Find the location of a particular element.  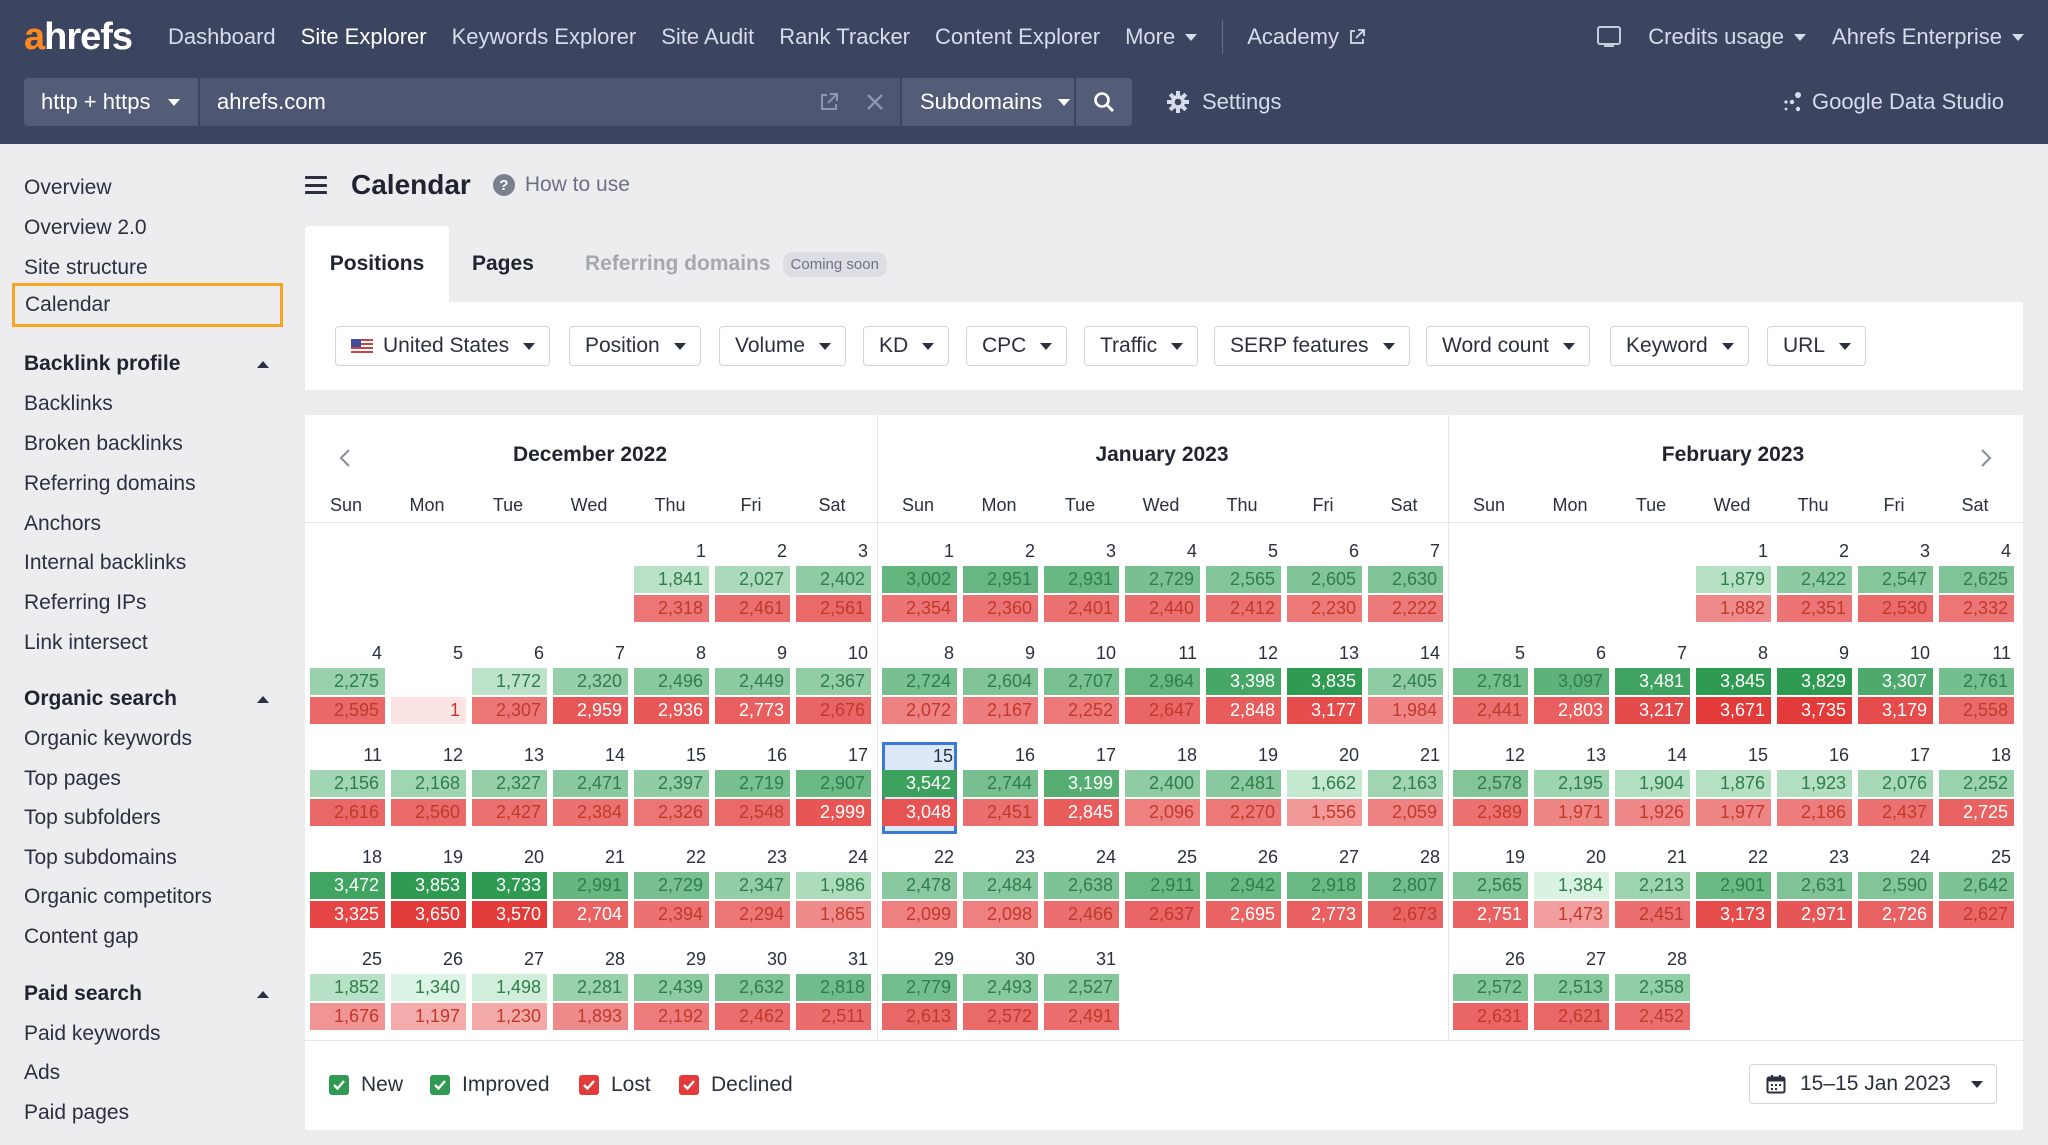

country-filter: United States is located at coordinates (443, 346).